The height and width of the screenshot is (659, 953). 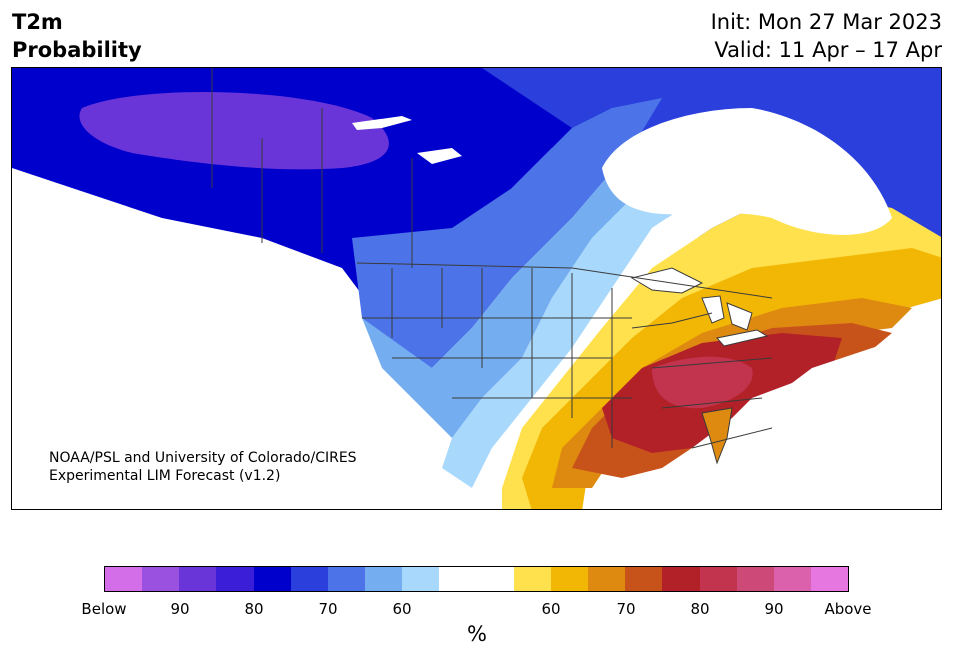 I want to click on colorbar-tick-below-90: 90, so click(x=180, y=609).